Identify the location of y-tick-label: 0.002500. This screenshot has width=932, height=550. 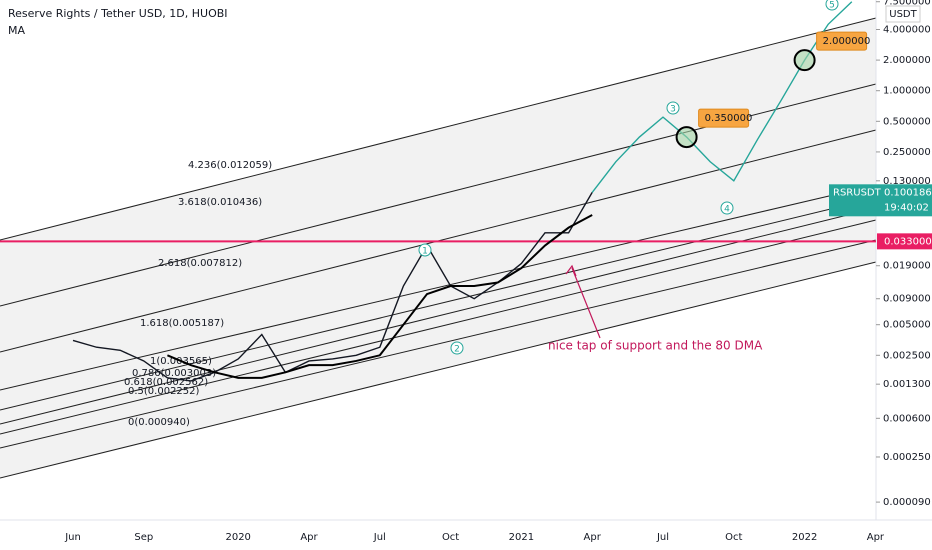
(907, 355).